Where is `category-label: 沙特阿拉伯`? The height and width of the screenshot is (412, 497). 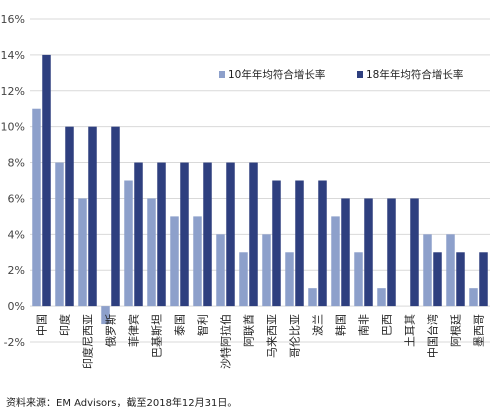
category-label: 沙特阿拉伯 is located at coordinates (226, 341).